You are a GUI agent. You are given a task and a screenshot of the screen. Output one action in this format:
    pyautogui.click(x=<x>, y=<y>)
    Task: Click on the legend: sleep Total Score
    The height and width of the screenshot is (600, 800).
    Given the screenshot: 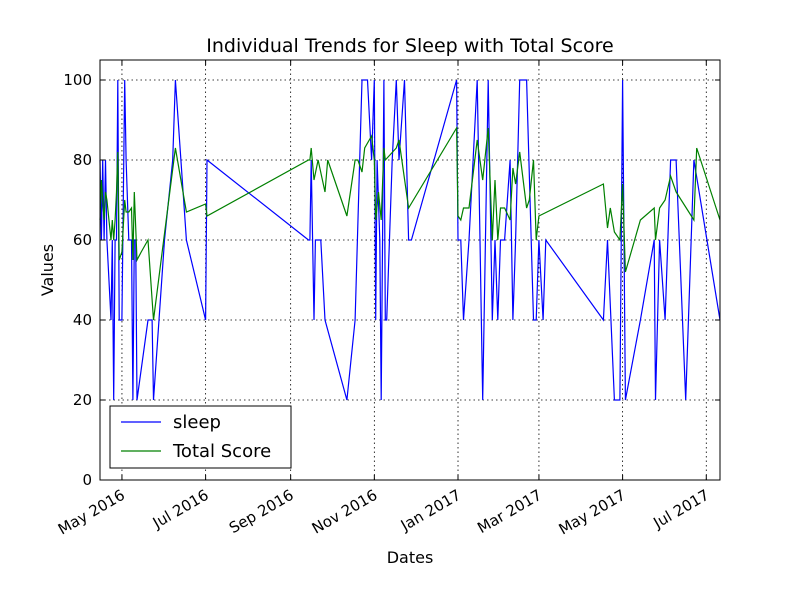 What is the action you would take?
    pyautogui.click(x=200, y=437)
    